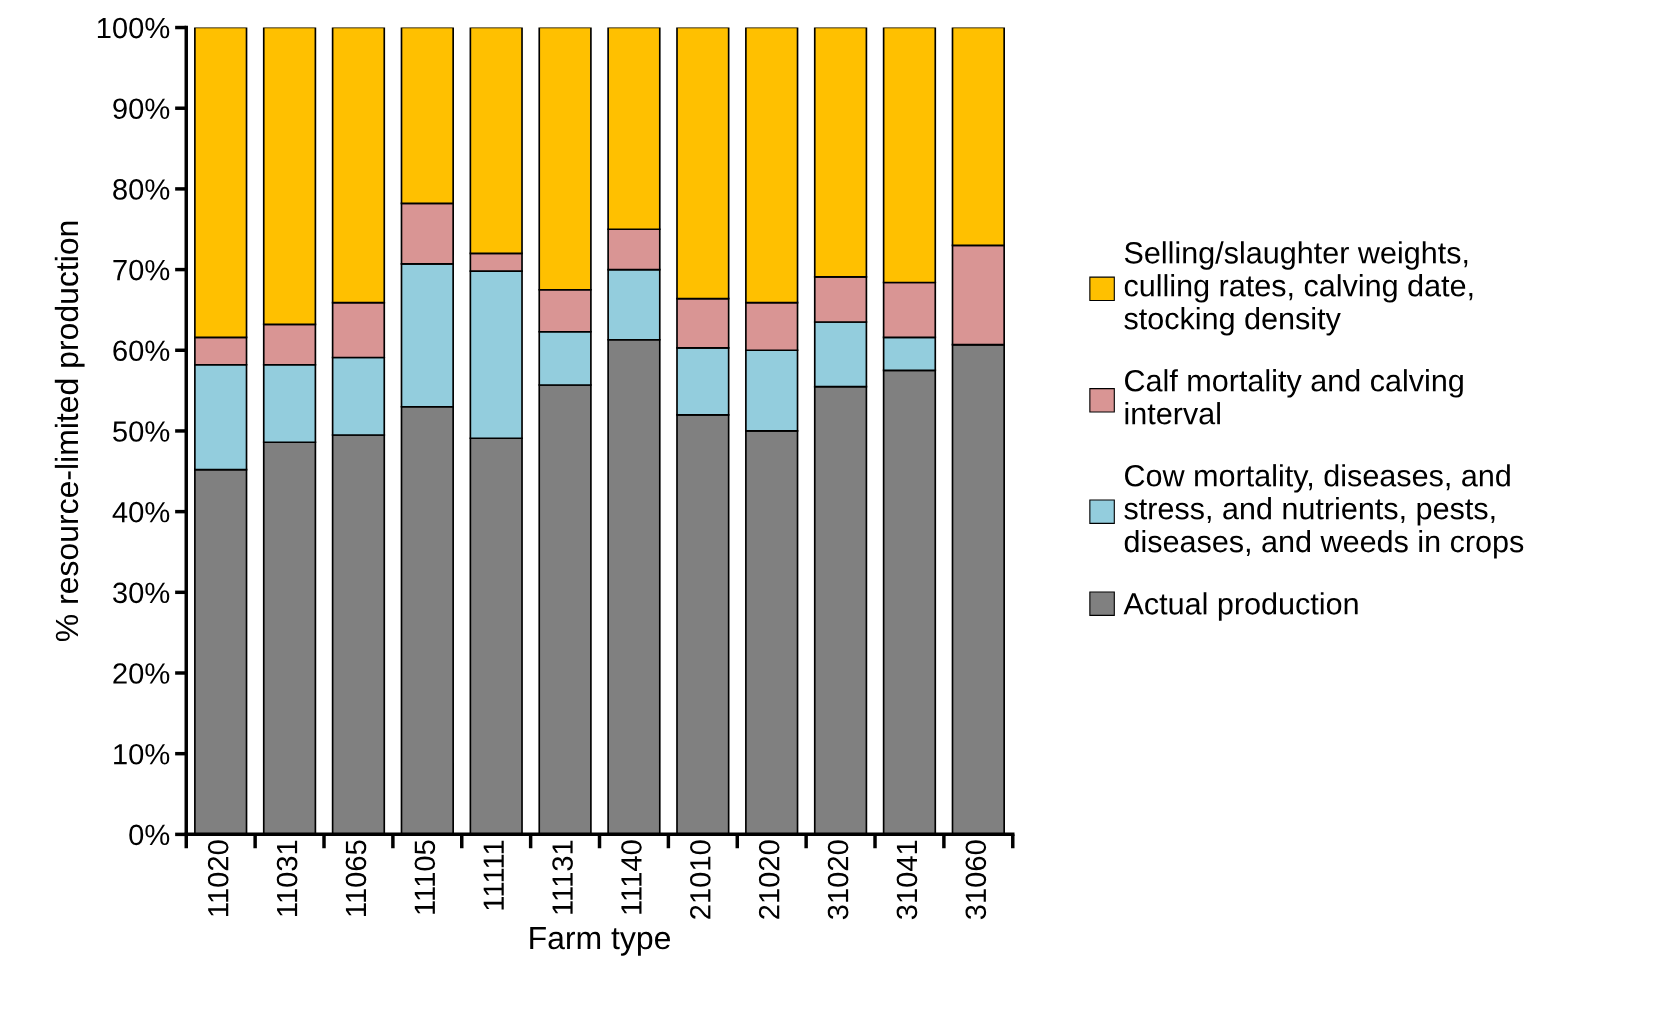 Image resolution: width=1663 pixels, height=1020 pixels. I want to click on x-tick-label: 11131, so click(562, 877).